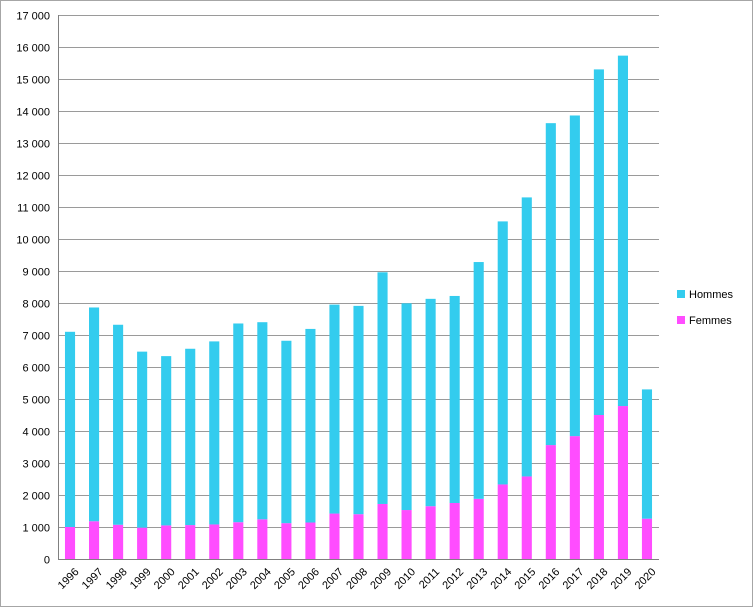  Describe the element at coordinates (213, 579) in the screenshot. I see `x-tick-label: 2002` at that location.